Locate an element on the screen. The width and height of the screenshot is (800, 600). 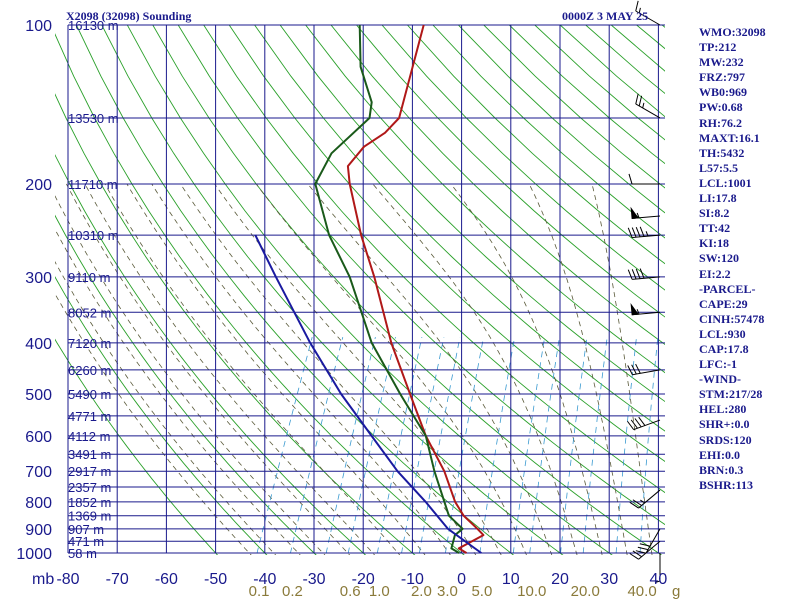
height-label: 8052 m is located at coordinates (89, 312).